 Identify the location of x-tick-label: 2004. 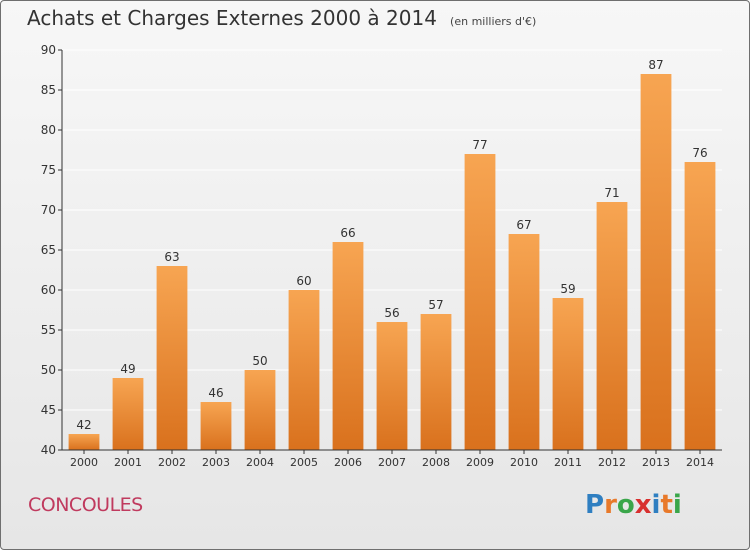
(260, 462).